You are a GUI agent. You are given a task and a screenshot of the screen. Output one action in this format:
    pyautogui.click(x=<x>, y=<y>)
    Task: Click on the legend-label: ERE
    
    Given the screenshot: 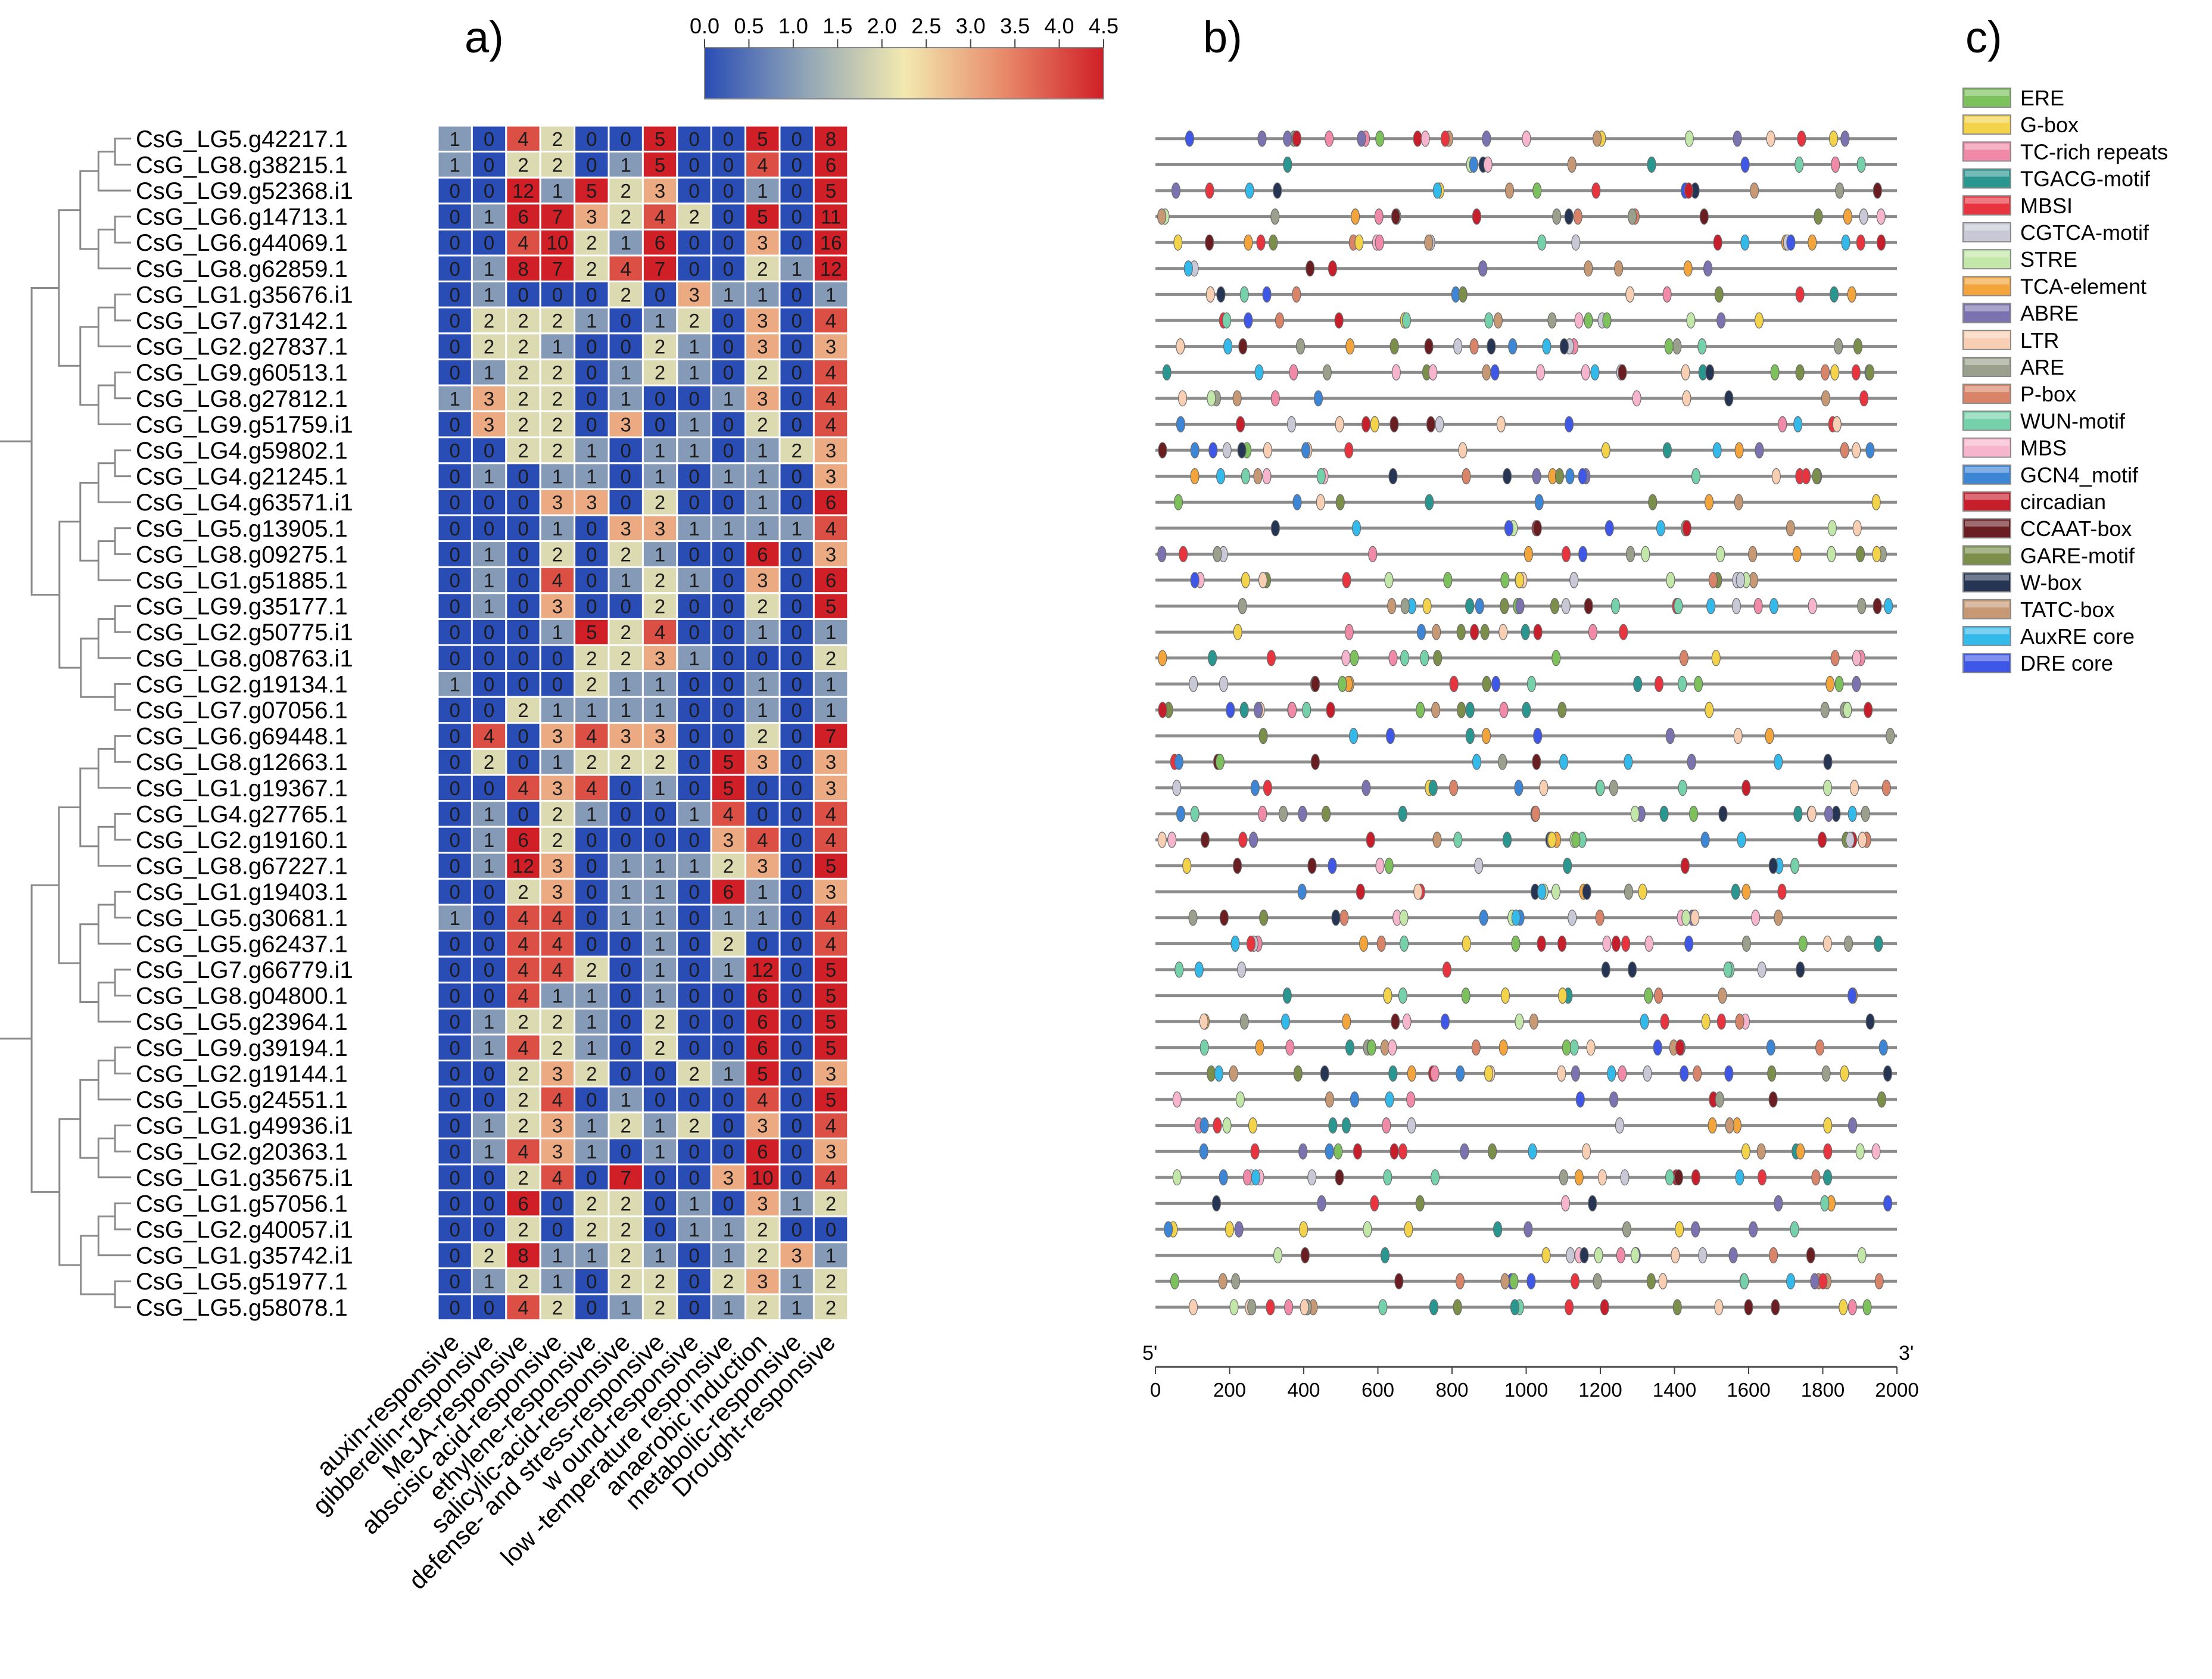 What is the action you would take?
    pyautogui.click(x=2042, y=98)
    